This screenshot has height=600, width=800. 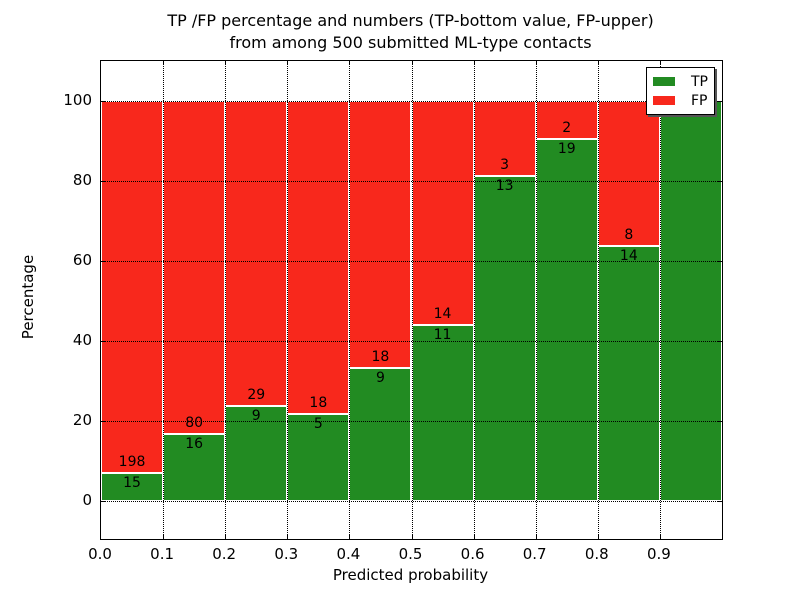 I want to click on legend: TP FP, so click(x=680, y=91).